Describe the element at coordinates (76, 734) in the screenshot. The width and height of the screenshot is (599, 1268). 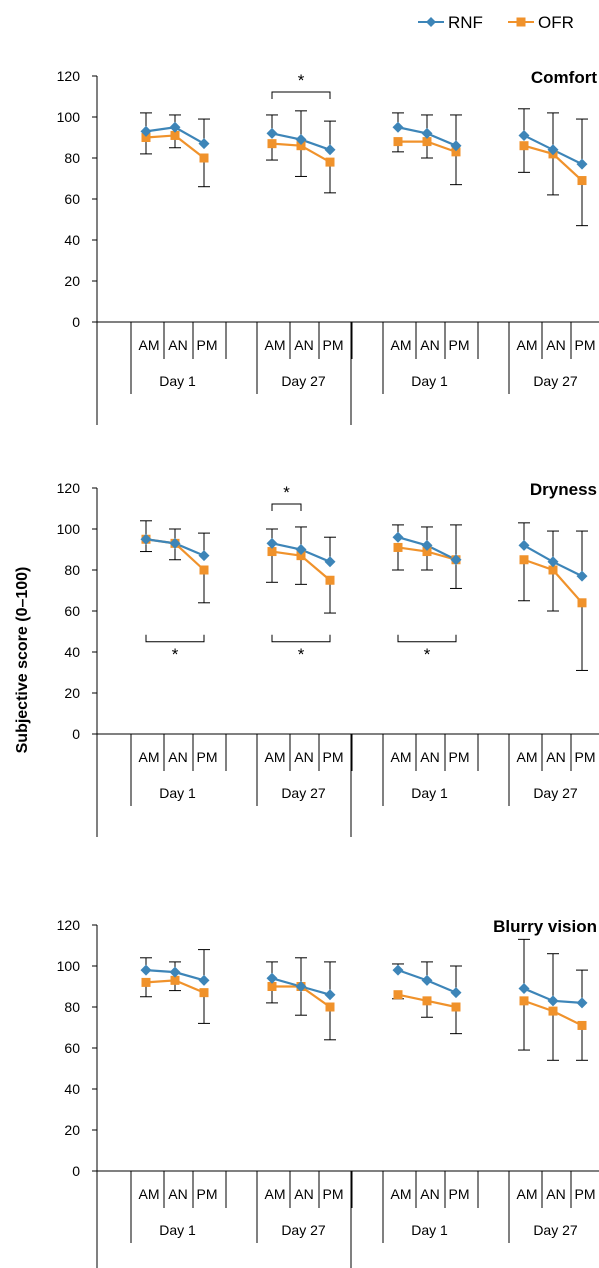
I see `y-tick-label: 0` at that location.